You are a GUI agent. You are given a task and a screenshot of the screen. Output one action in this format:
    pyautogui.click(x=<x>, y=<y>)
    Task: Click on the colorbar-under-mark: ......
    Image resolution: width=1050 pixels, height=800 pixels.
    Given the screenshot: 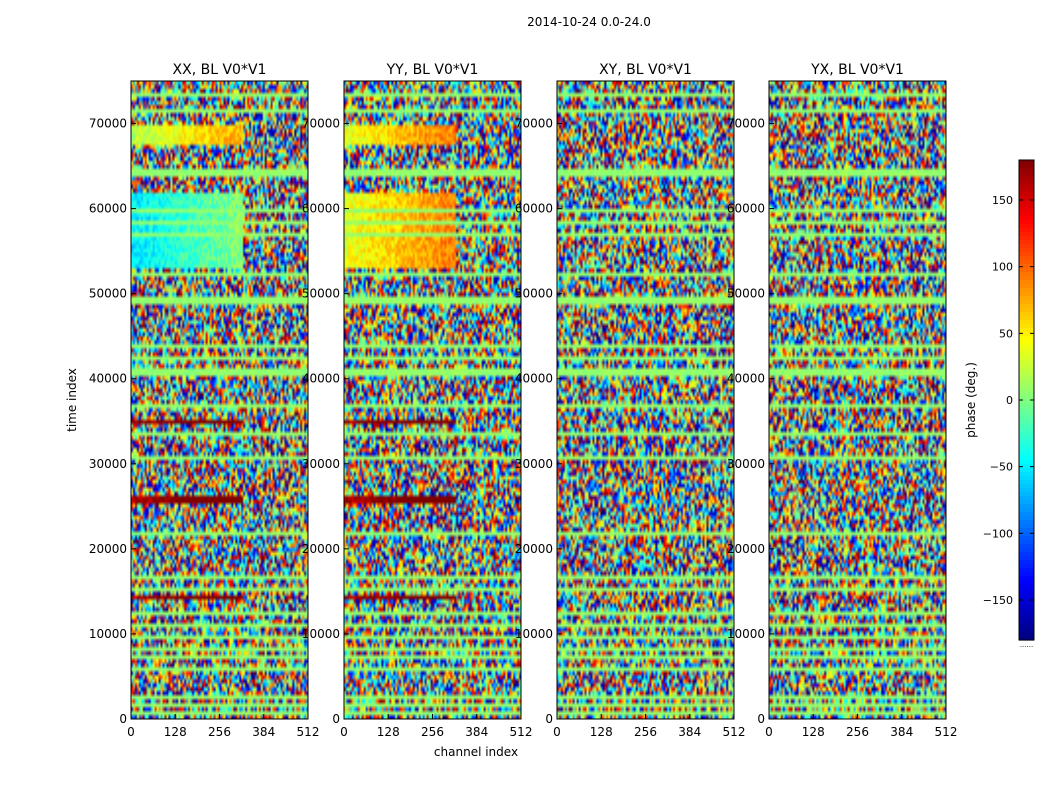 What is the action you would take?
    pyautogui.click(x=1026, y=645)
    